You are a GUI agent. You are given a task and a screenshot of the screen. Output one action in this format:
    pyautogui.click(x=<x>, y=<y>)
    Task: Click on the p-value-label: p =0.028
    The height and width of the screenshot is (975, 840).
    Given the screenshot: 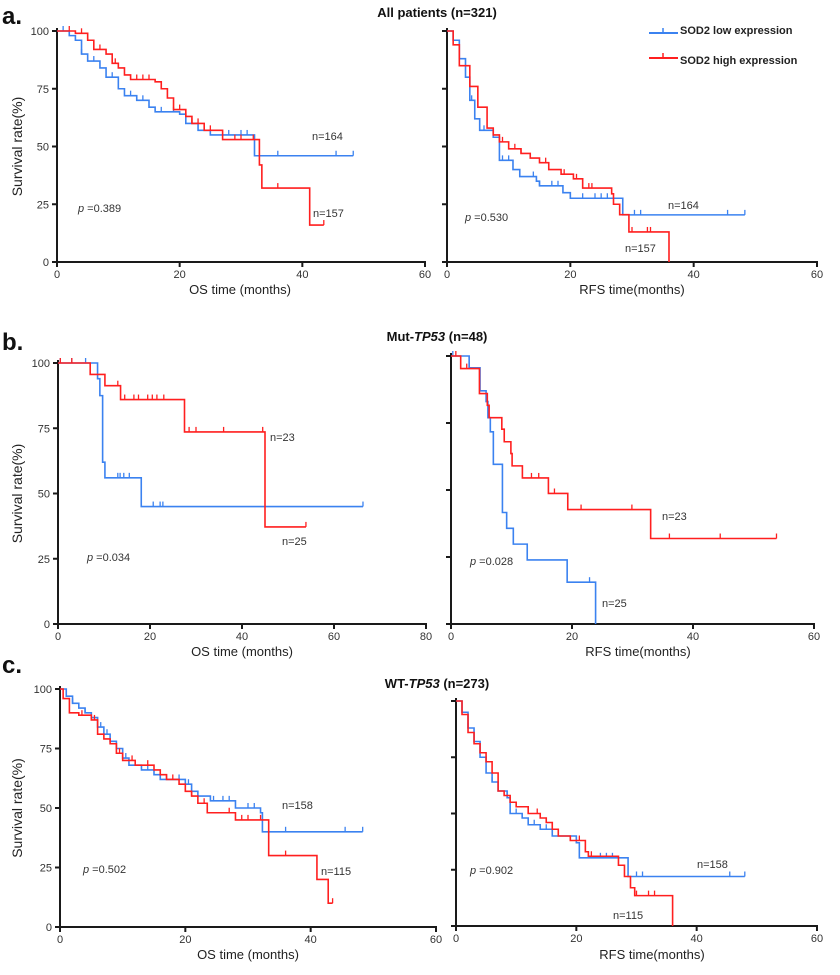 What is the action you would take?
    pyautogui.click(x=491, y=562)
    